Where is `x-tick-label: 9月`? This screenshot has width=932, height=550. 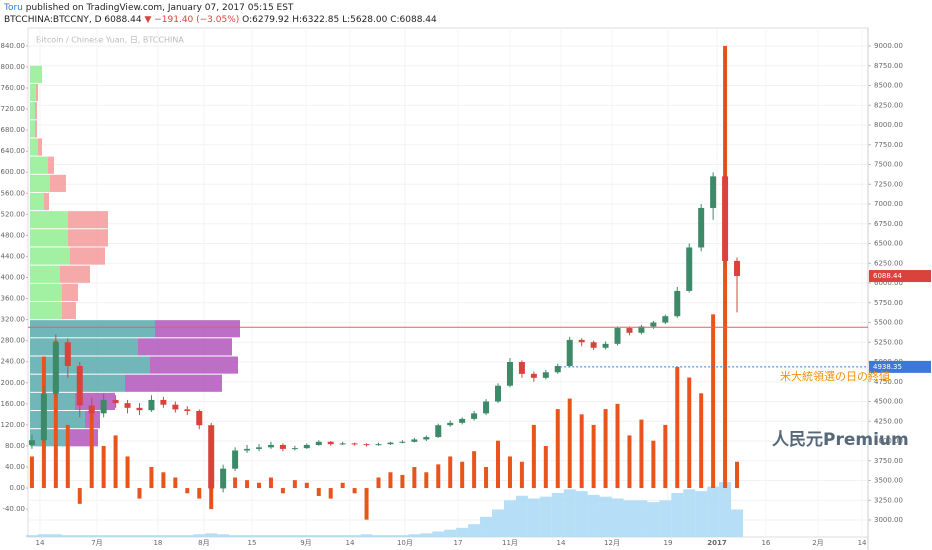
x-tick-label: 9月 is located at coordinates (305, 543).